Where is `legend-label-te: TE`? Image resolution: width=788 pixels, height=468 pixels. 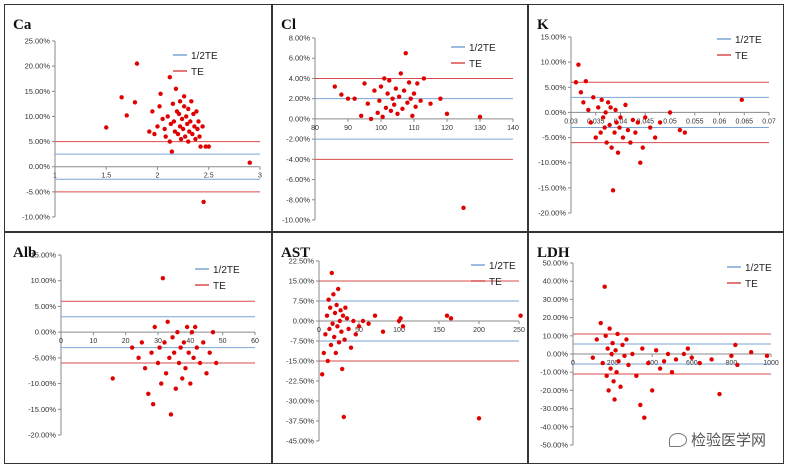 legend-label-te: TE is located at coordinates (741, 56).